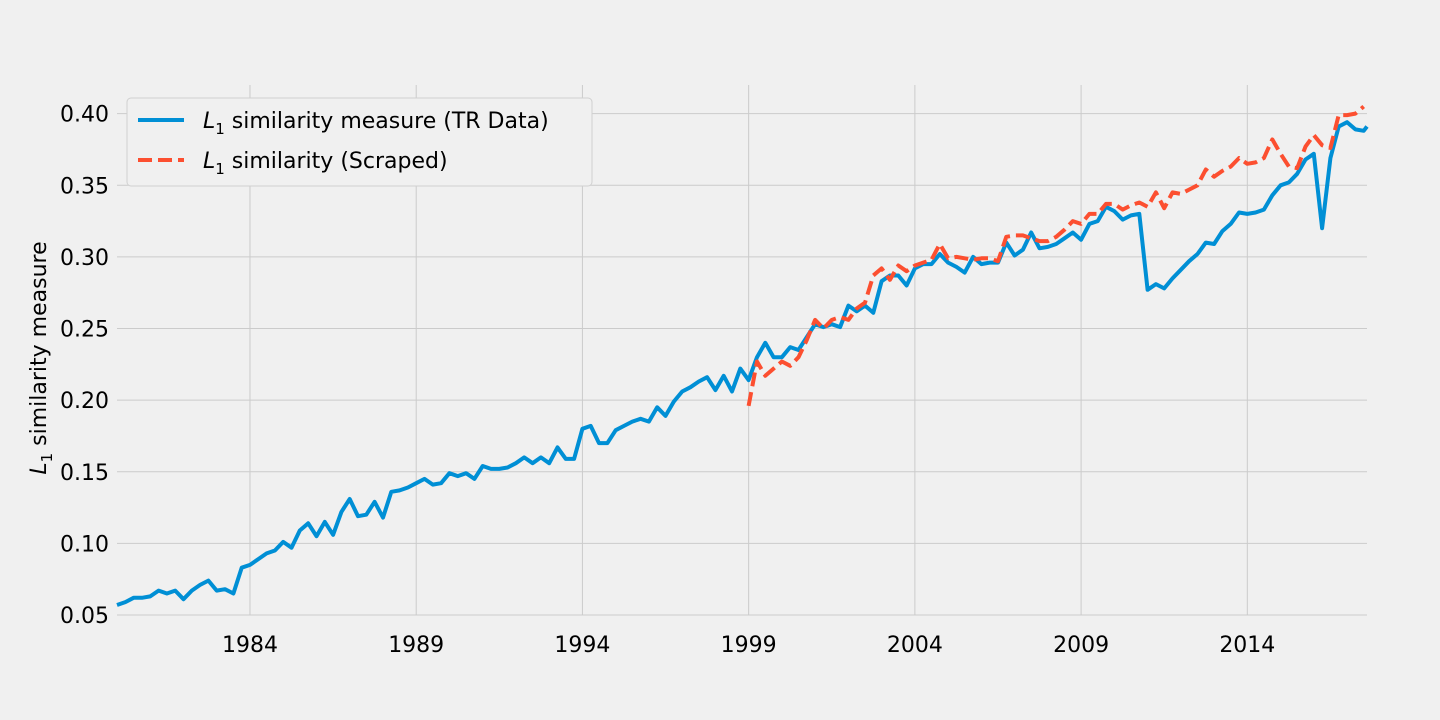  Describe the element at coordinates (84, 330) in the screenshot. I see `y-tick-label: 0.25` at that location.